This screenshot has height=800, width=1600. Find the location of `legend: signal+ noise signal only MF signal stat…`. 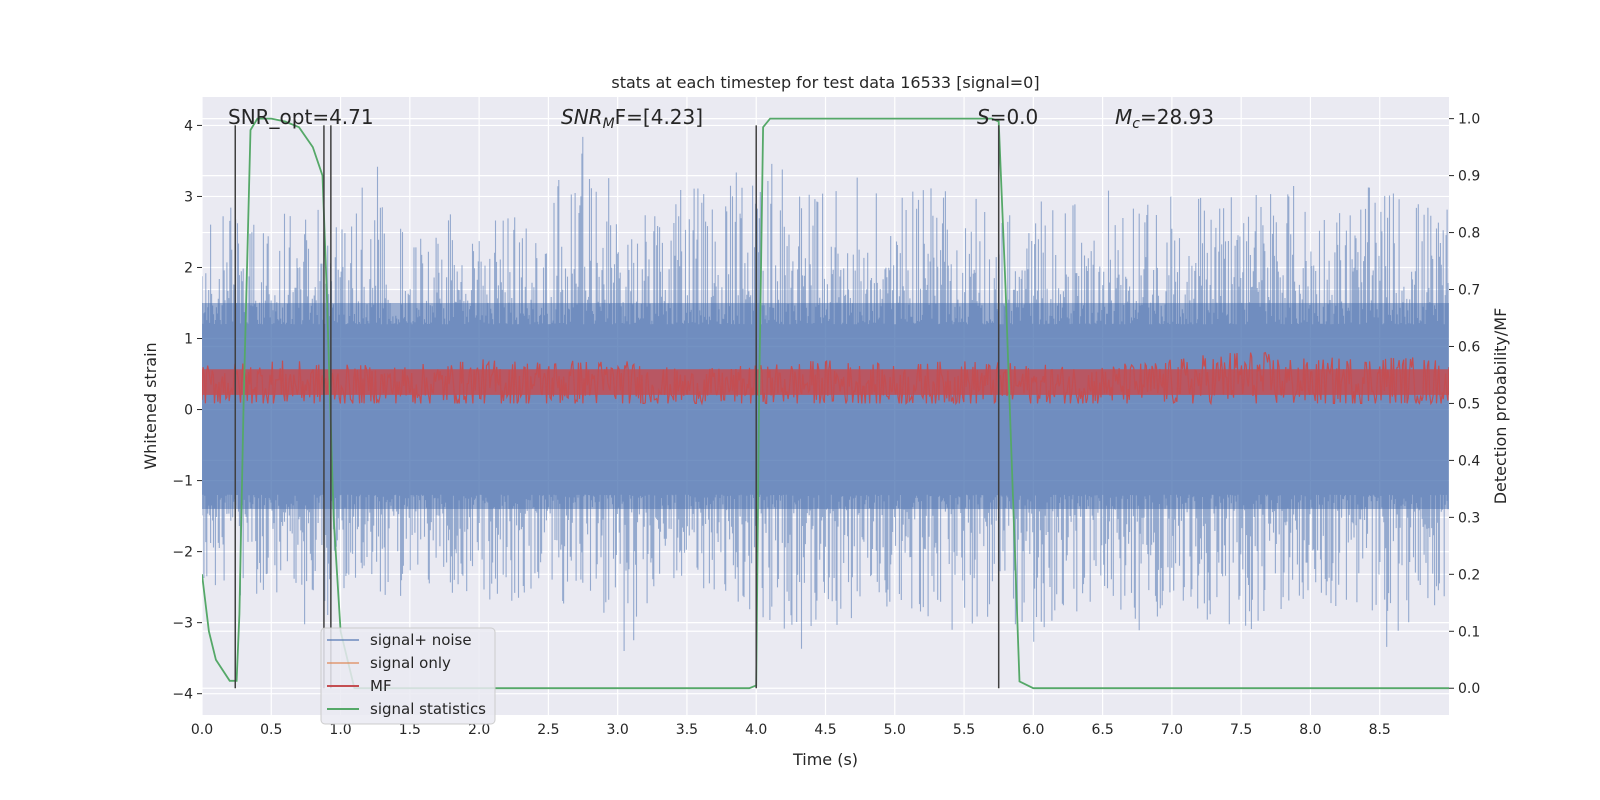

legend: signal+ noise signal only MF signal stat… is located at coordinates (408, 676).